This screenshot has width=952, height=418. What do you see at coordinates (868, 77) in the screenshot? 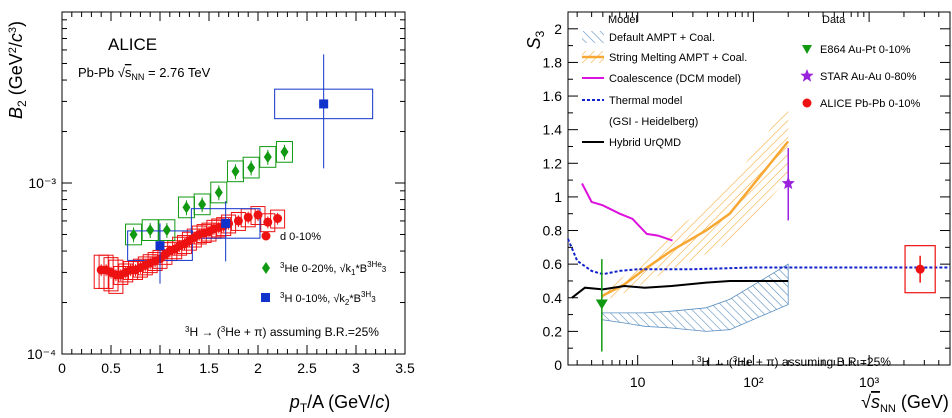
I see `legend-label-star: STAR Au-Au 0-80%` at bounding box center [868, 77].